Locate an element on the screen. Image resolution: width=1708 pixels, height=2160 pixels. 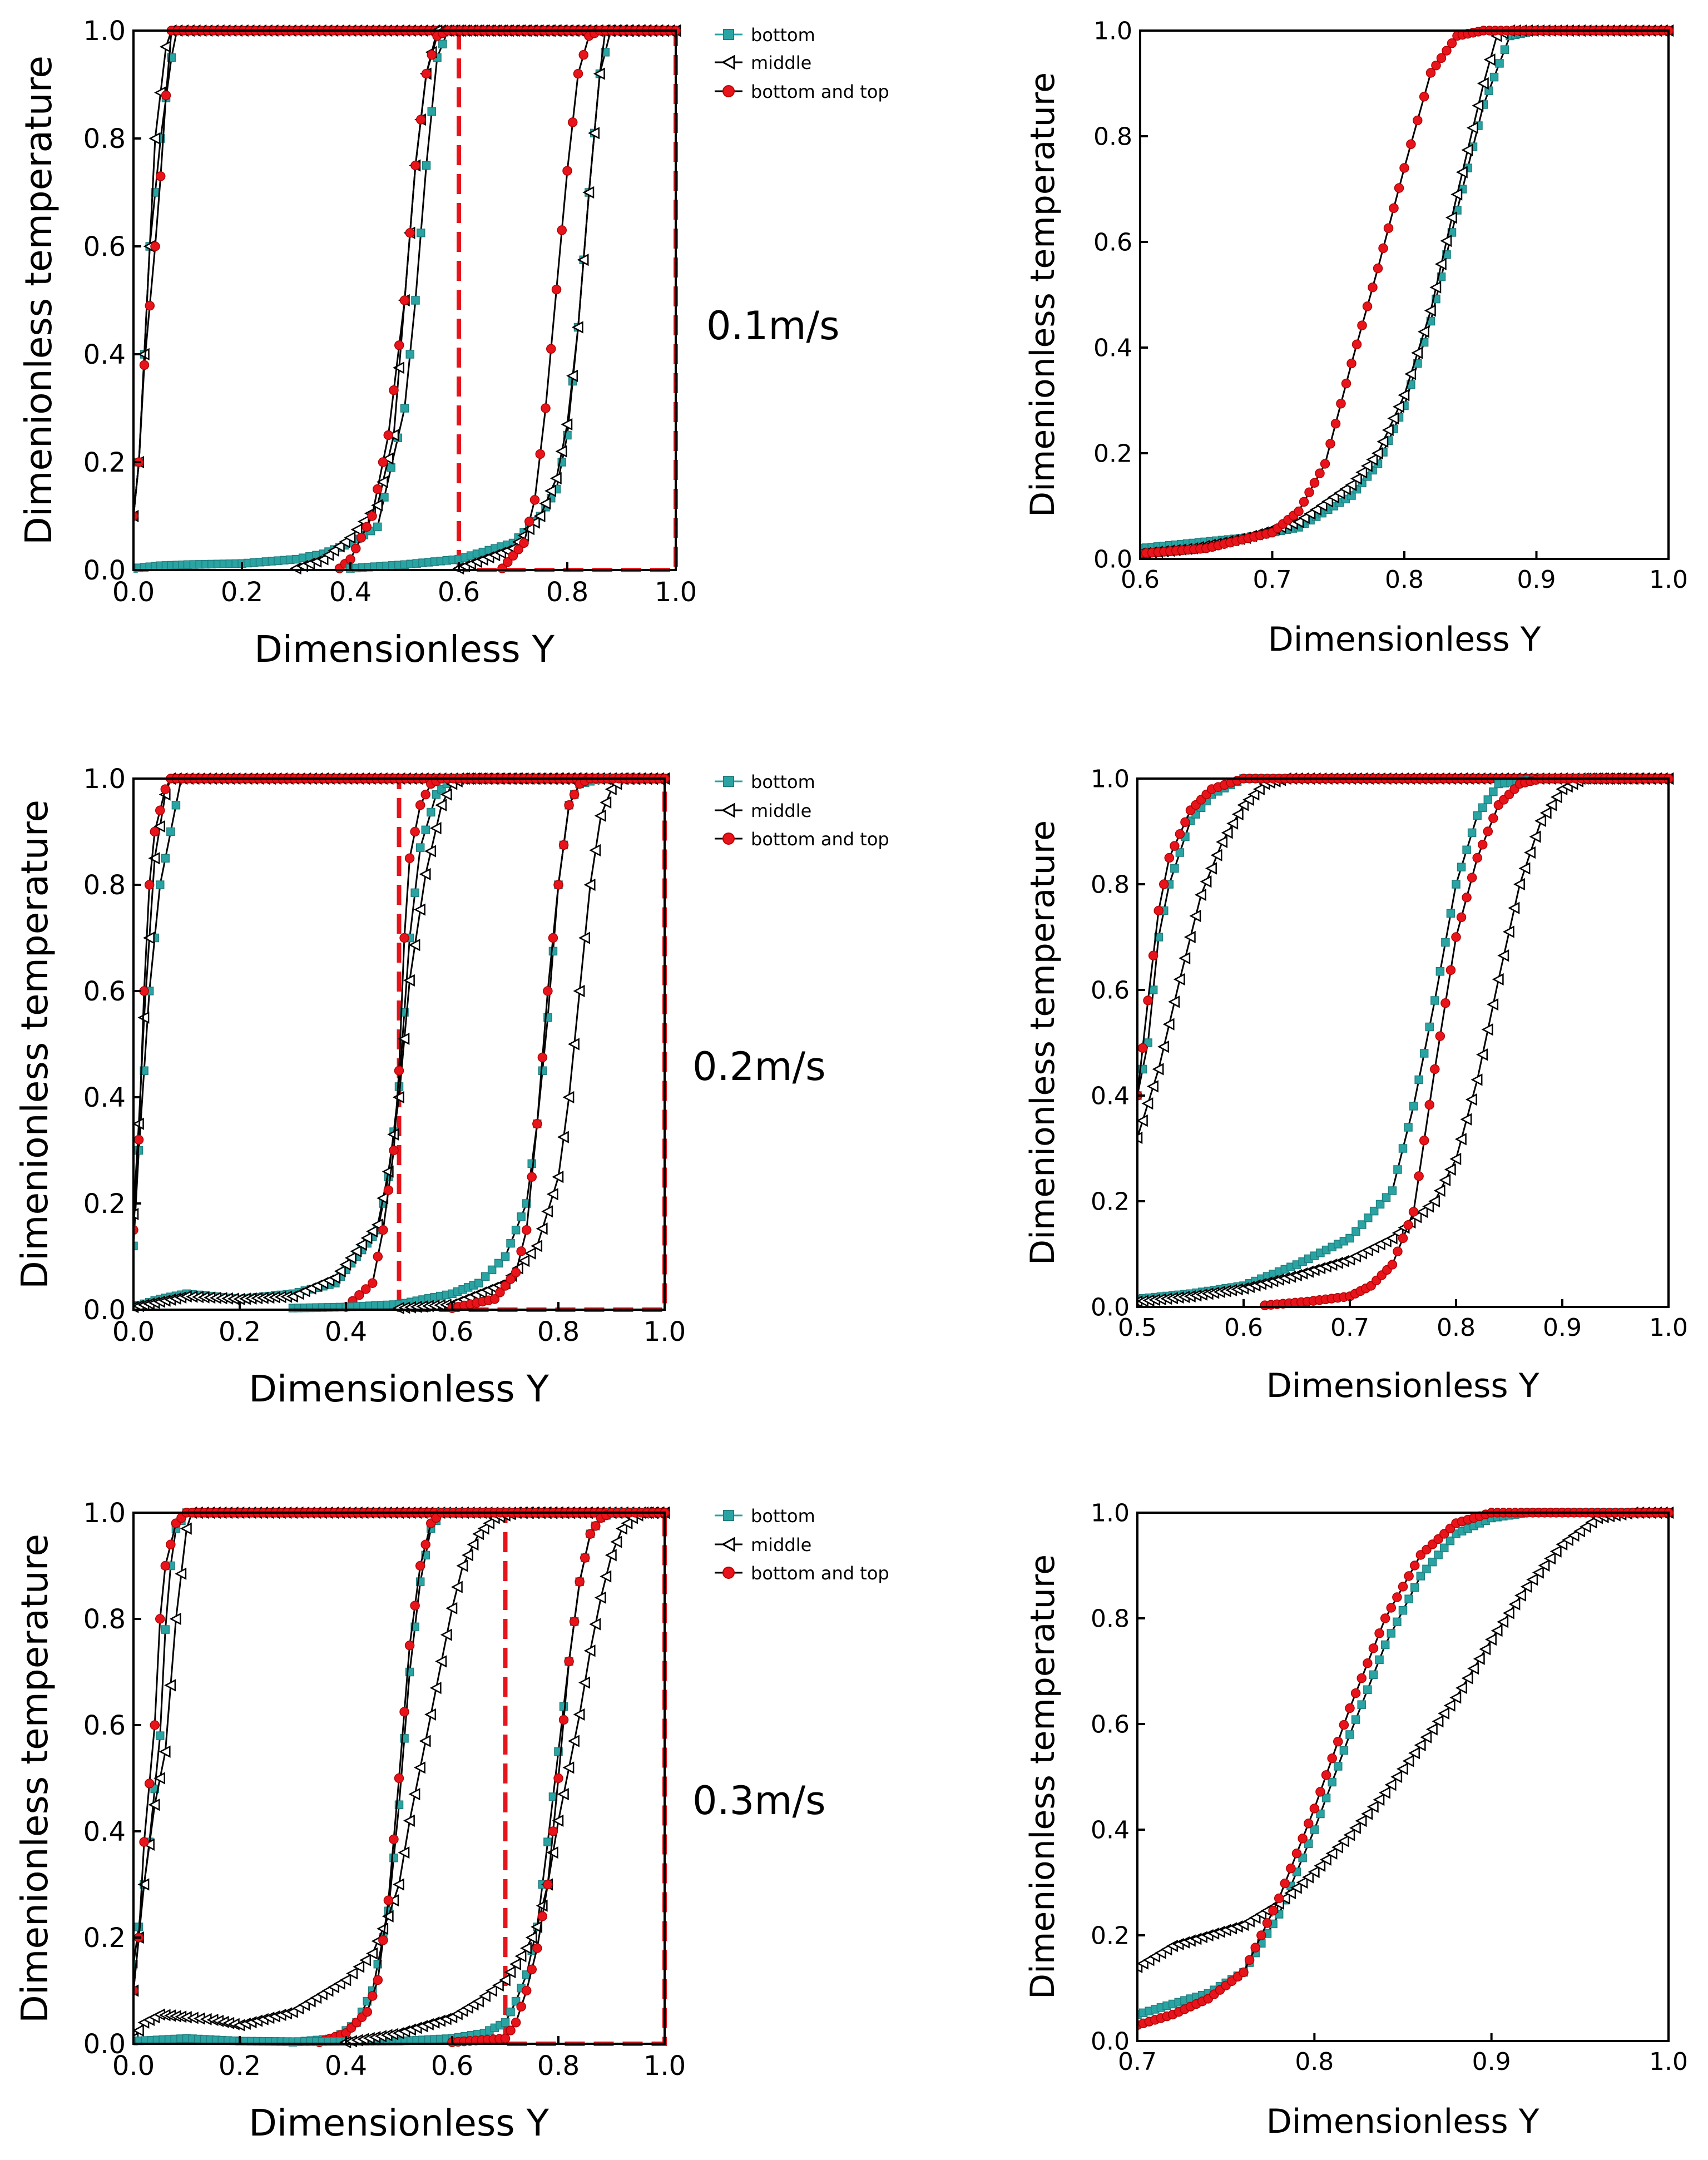
panel-p4-xlabel: Dimensionless Y is located at coordinates (1402, 1385).